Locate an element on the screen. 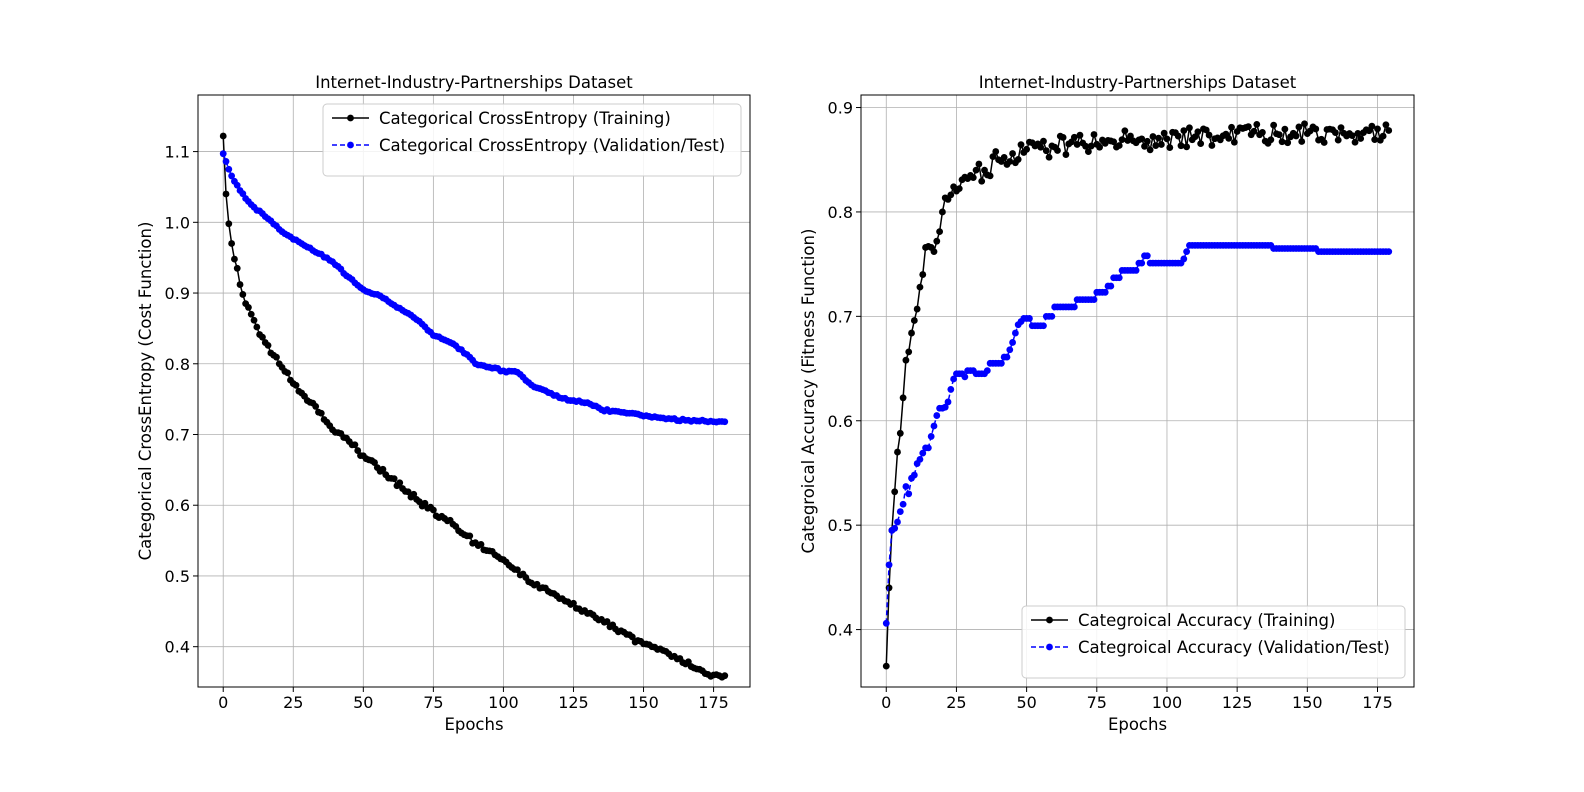 Image resolution: width=1584 pixels, height=792 pixels. legend-item: Categroical Accuracy (Validation/Test) is located at coordinates (1210, 647).